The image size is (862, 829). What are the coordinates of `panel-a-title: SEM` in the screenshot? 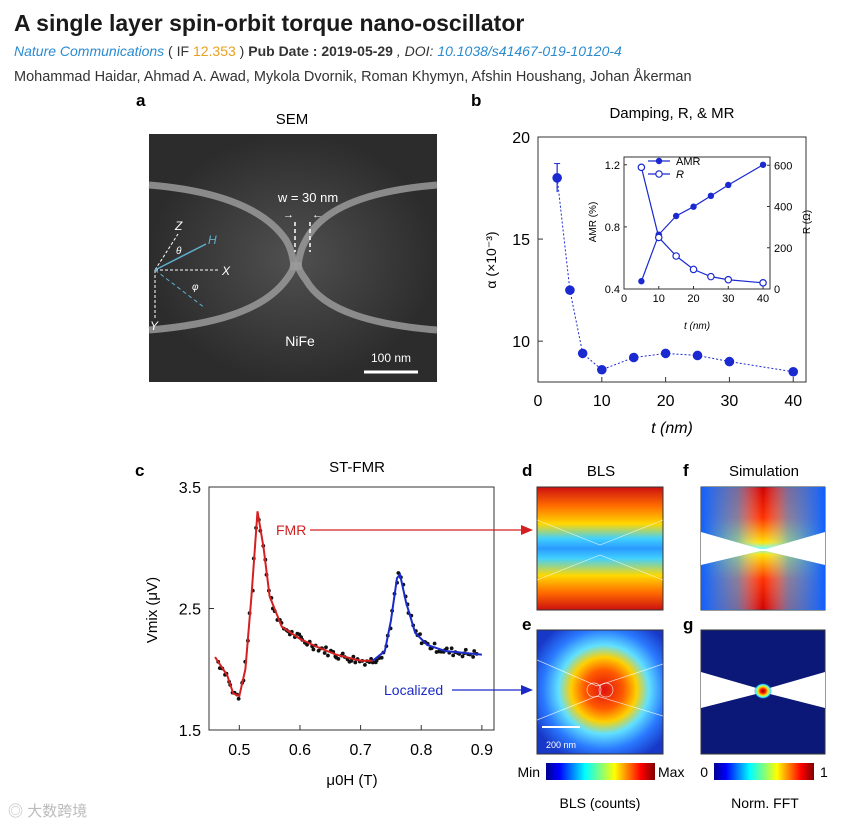 It's located at (292, 119).